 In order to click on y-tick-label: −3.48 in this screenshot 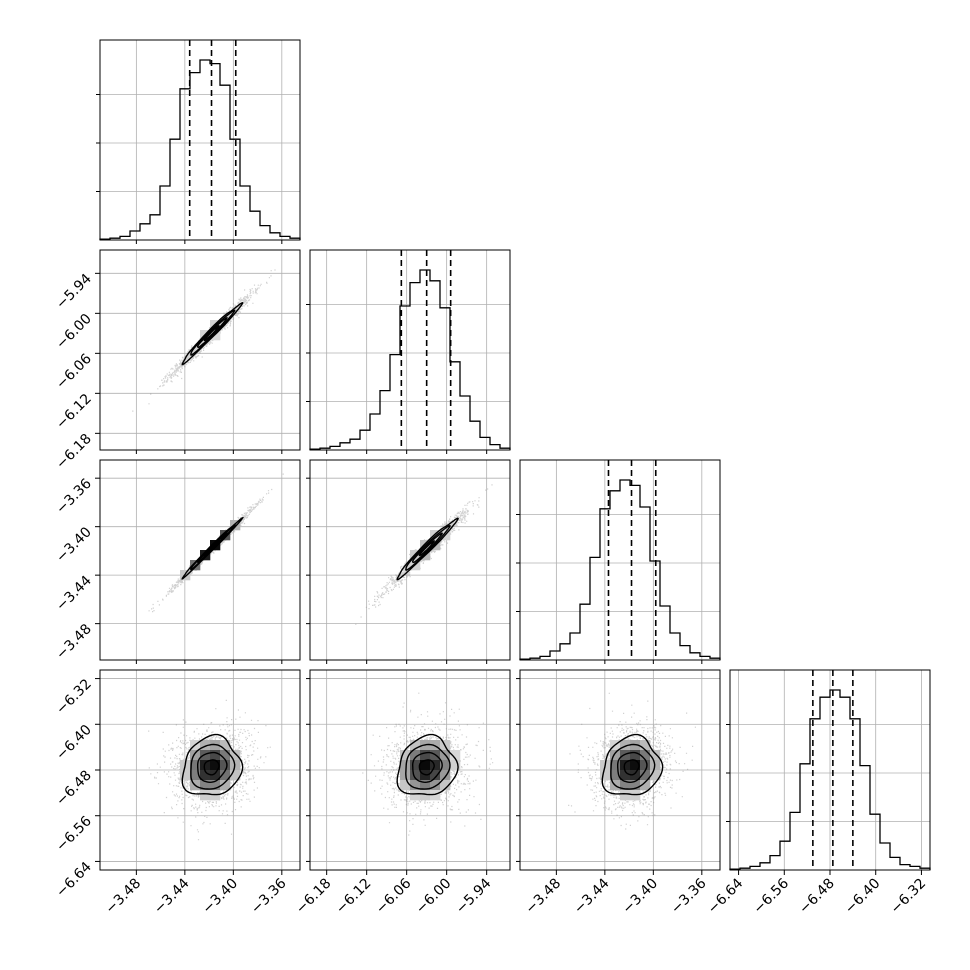, I will do `click(74, 642)`.